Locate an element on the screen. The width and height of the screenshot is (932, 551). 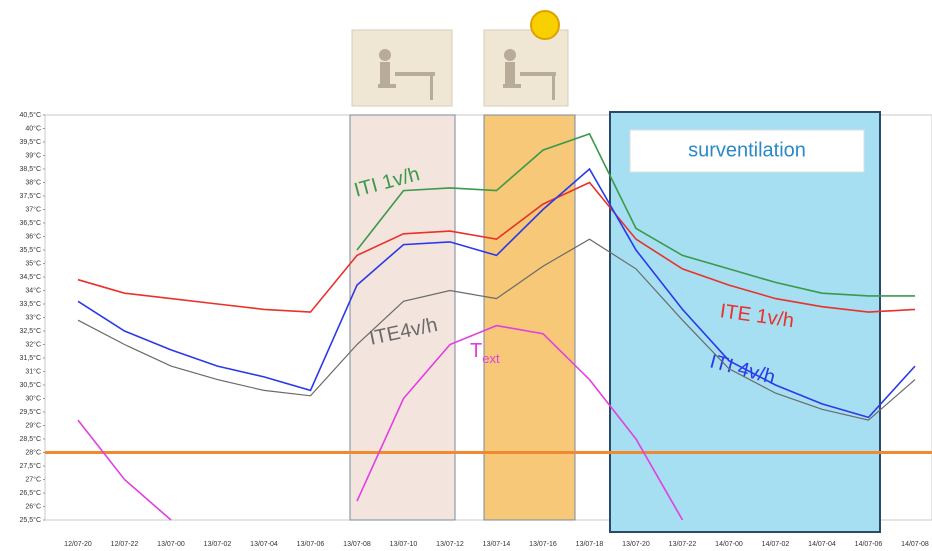
y-tick-label: 35°C is located at coordinates (33, 263).